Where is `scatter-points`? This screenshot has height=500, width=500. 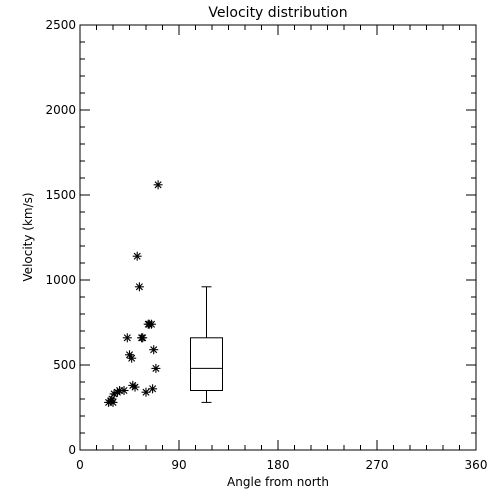
scatter-points is located at coordinates (133, 293).